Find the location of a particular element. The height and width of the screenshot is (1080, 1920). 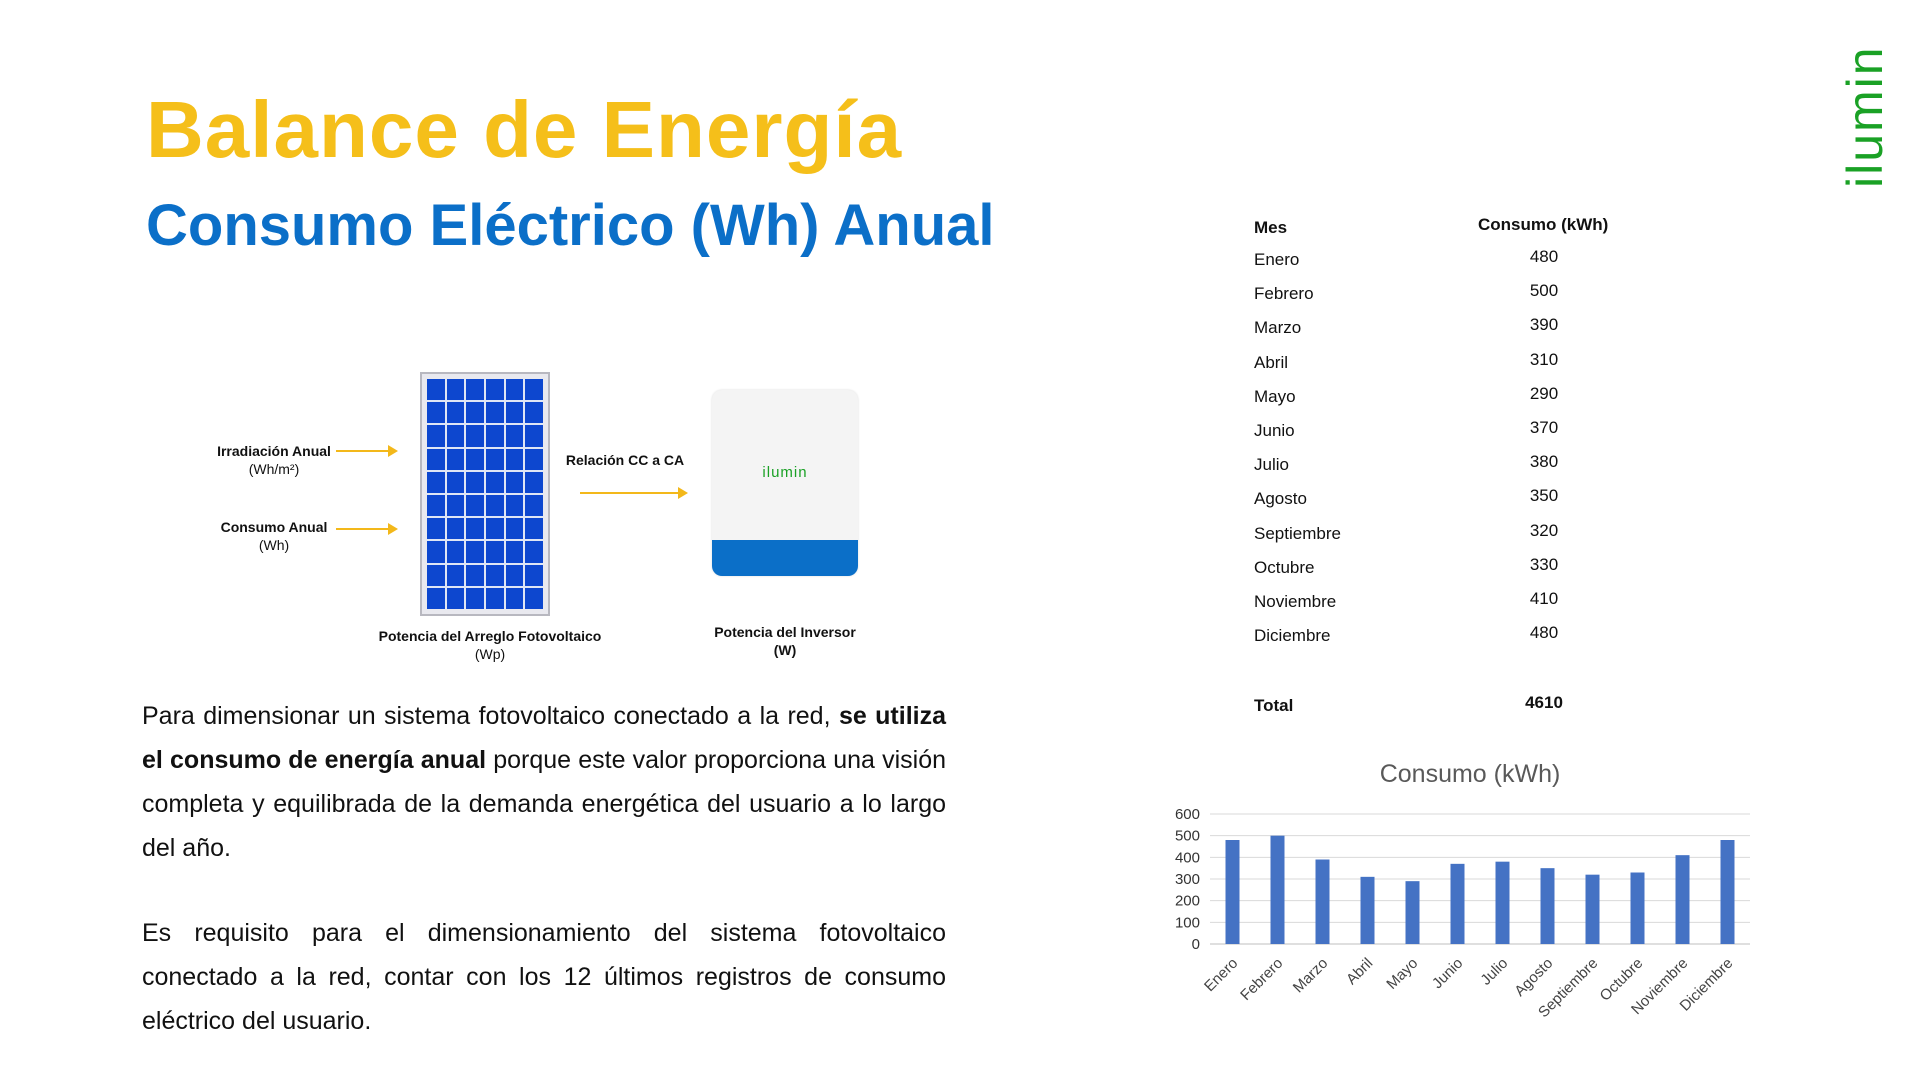

irradiation-unit: (Wh/m²) is located at coordinates (274, 469).